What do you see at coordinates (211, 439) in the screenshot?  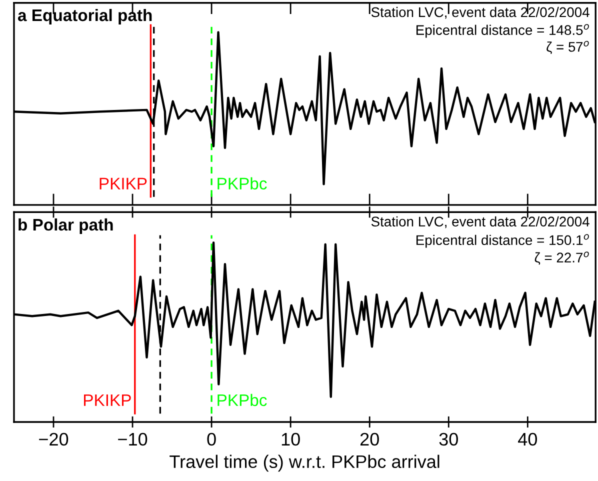 I see `x-tick-label: 0` at bounding box center [211, 439].